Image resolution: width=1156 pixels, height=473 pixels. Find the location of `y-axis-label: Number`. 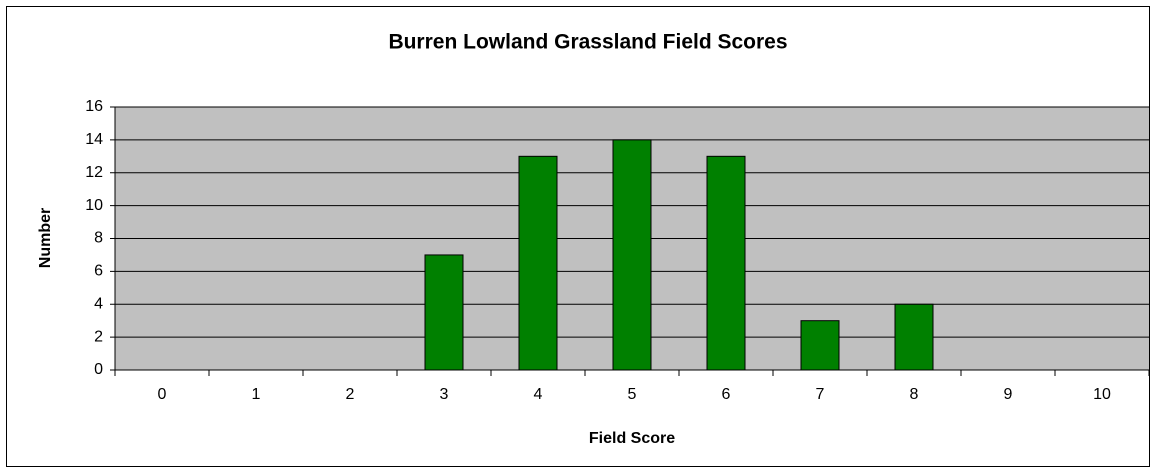

y-axis-label: Number is located at coordinates (45, 238).